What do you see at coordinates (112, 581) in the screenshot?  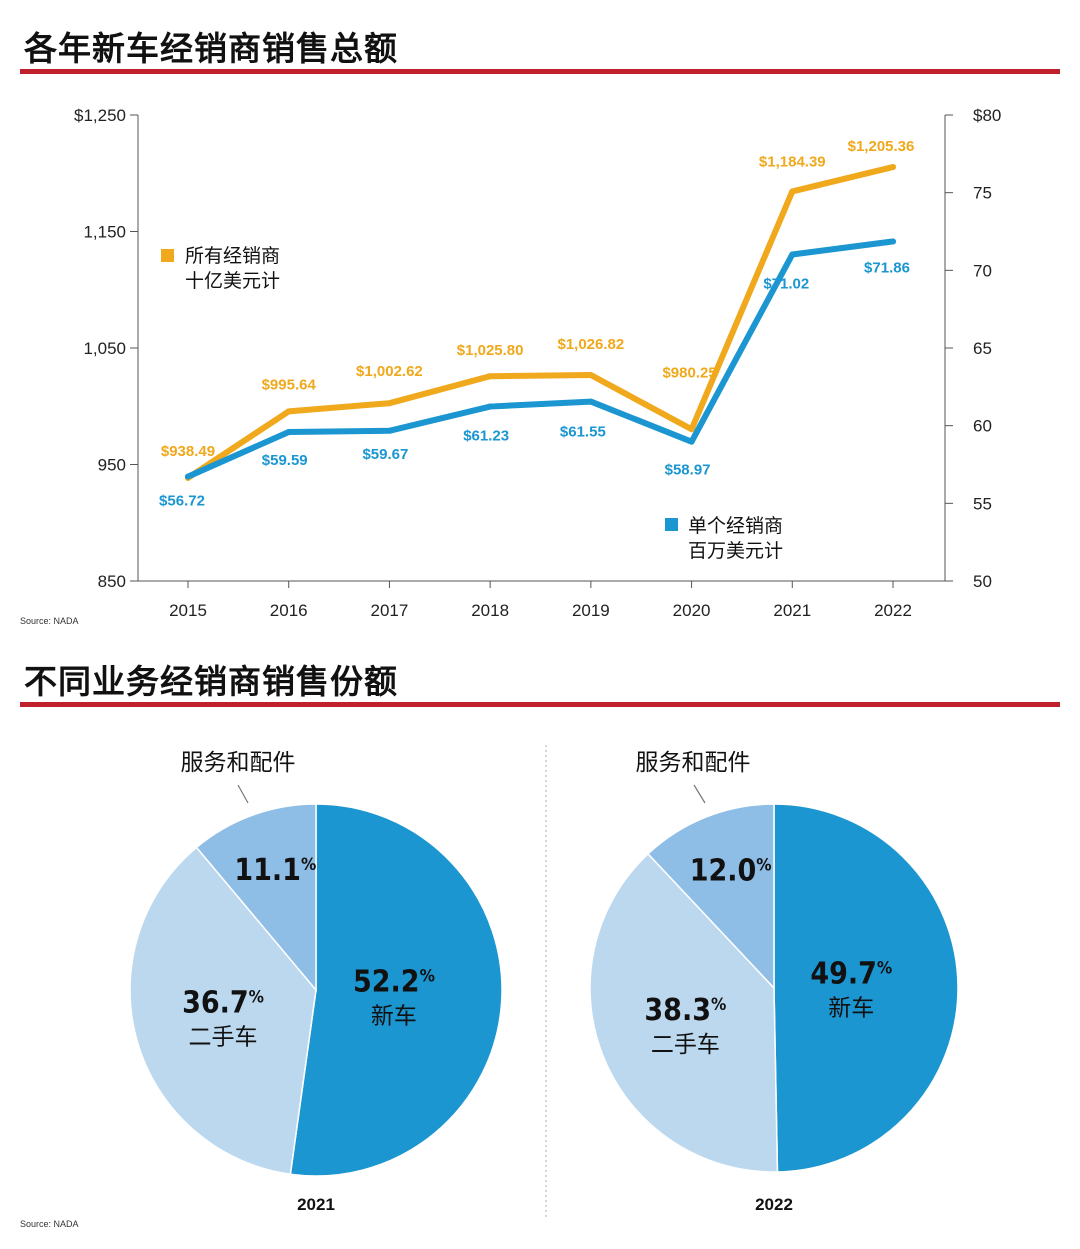 I see `left-tick-label: 850` at bounding box center [112, 581].